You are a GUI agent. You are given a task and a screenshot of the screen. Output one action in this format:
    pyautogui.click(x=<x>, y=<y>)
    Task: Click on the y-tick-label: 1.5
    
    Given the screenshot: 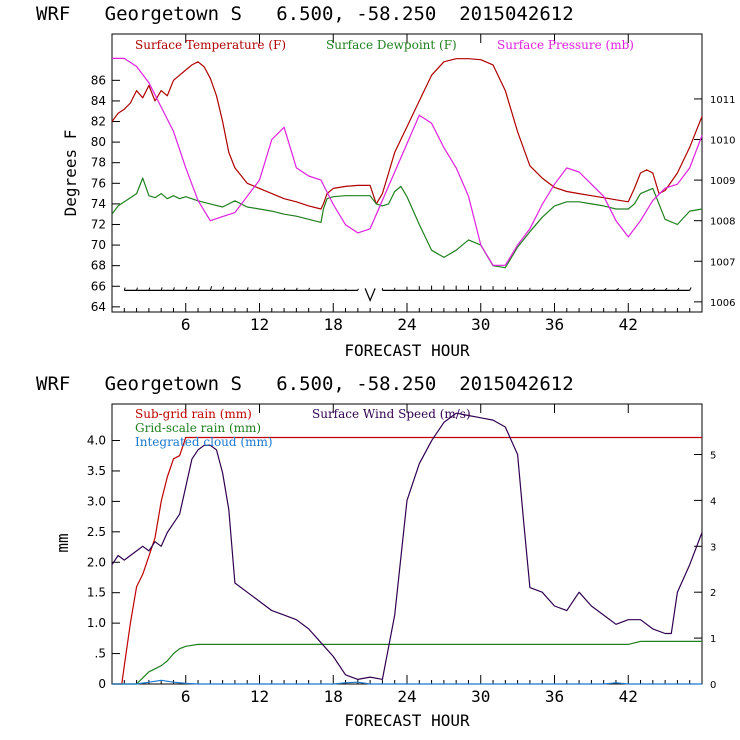 What is the action you would take?
    pyautogui.click(x=96, y=593)
    